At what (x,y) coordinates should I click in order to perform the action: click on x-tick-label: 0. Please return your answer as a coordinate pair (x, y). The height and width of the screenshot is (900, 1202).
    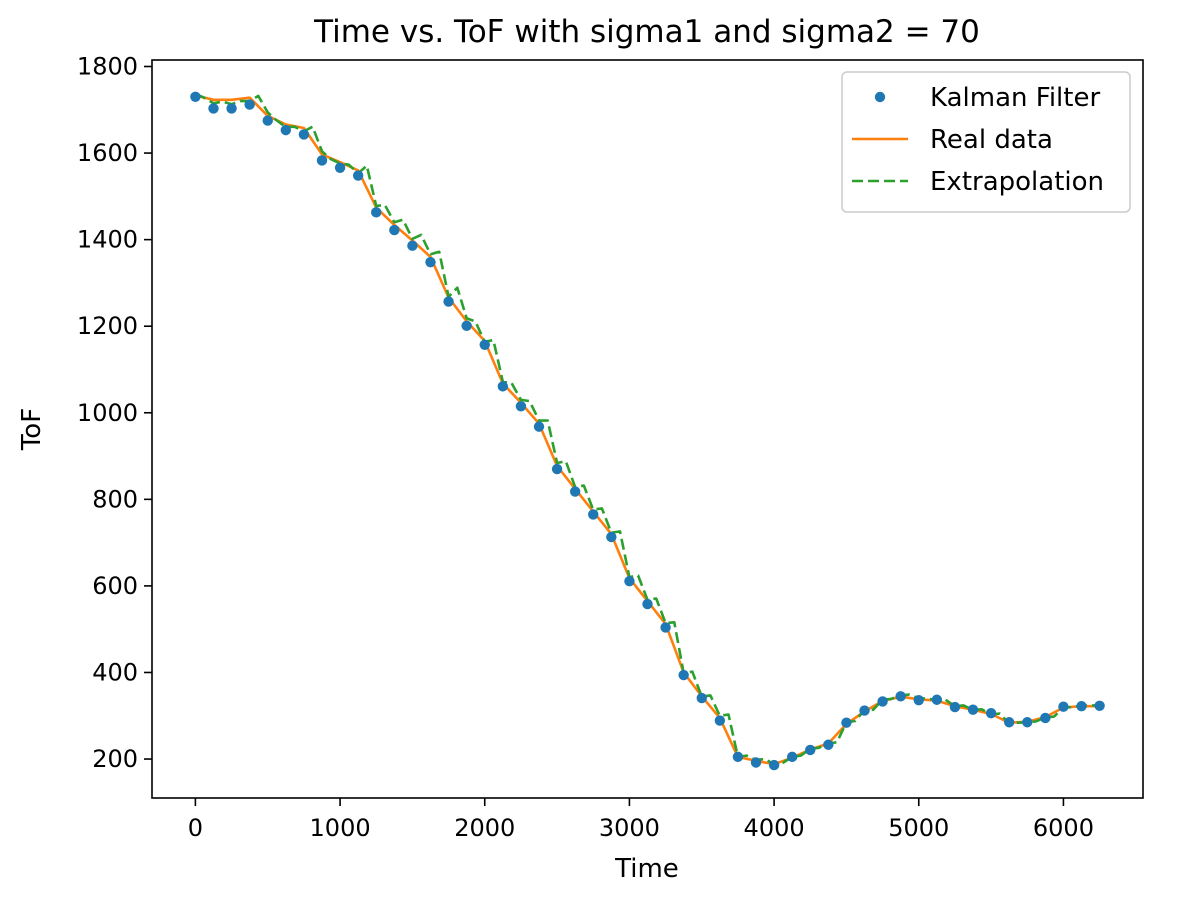
    Looking at the image, I should click on (195, 828).